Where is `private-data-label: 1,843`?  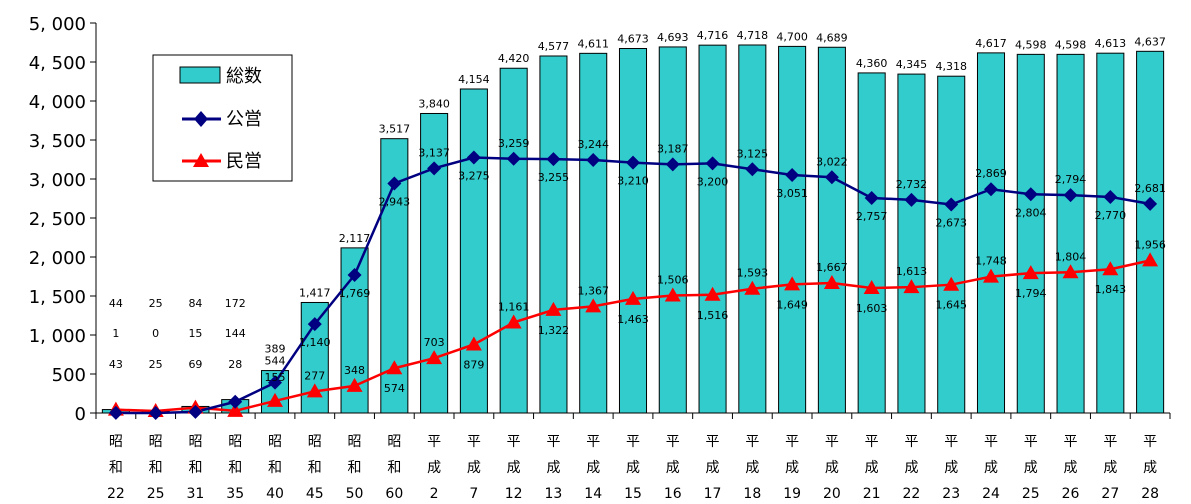
private-data-label: 1,843 is located at coordinates (1111, 289).